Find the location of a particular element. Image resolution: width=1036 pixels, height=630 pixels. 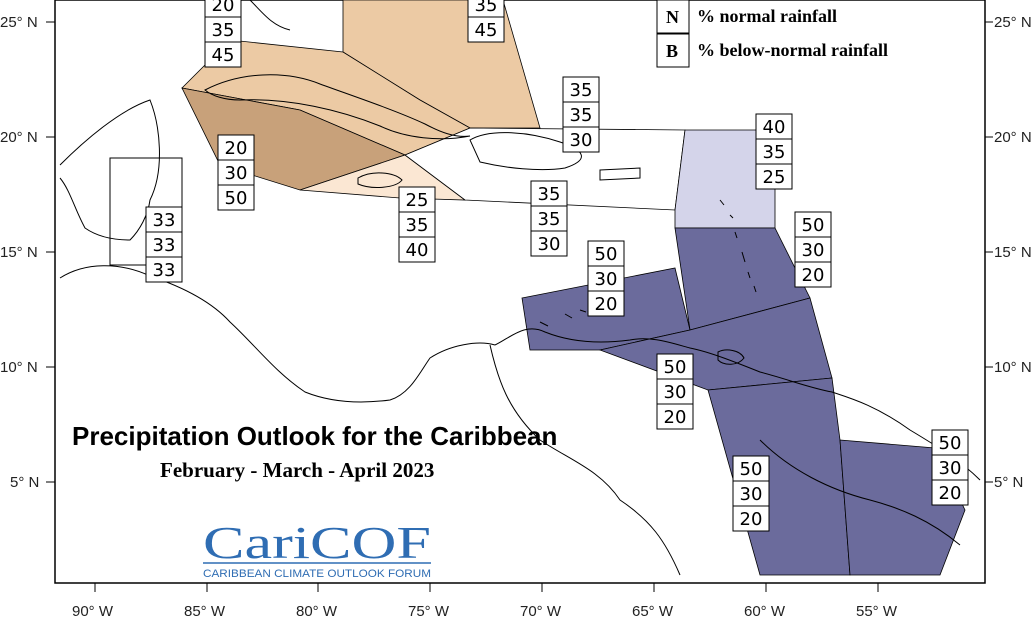

legend-key-n is located at coordinates (673, 17).